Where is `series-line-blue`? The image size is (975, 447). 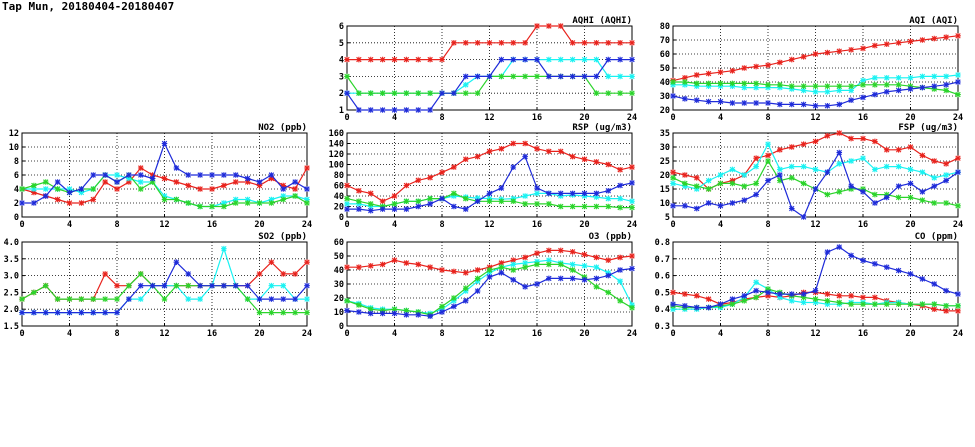
series-line-blue is located at coordinates (489, 84).